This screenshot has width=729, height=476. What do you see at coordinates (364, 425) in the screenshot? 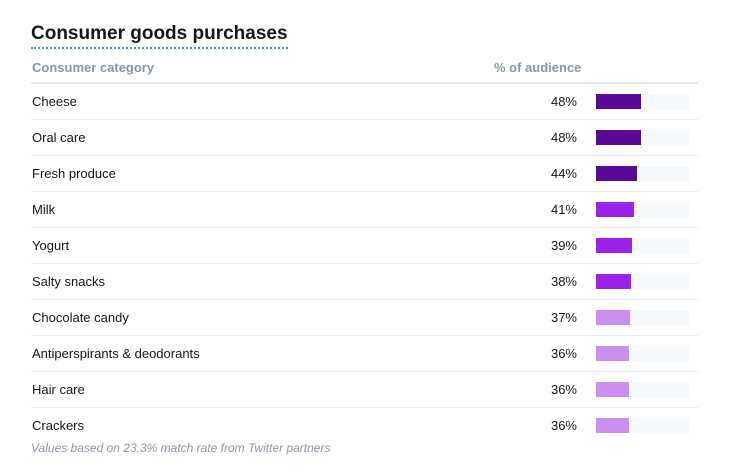
I see `table-row: Crackers 36%` at bounding box center [364, 425].